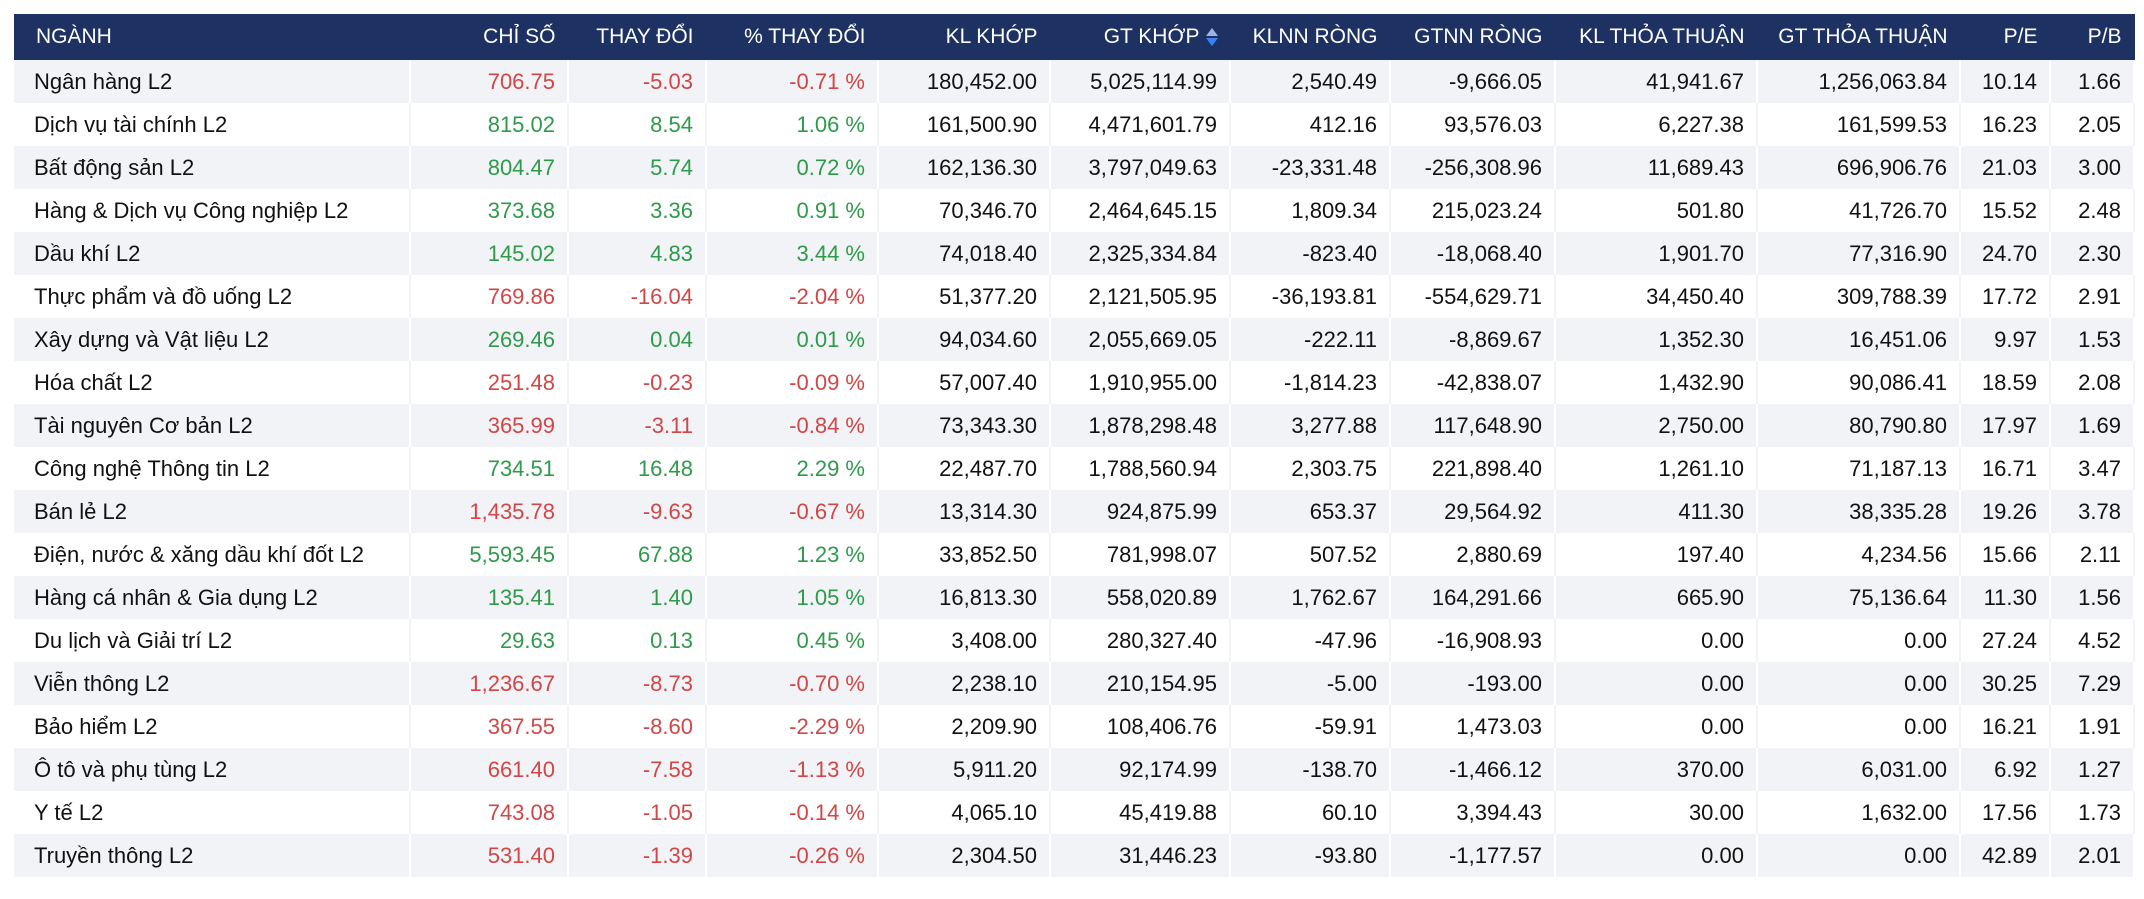 This screenshot has height=899, width=2144. Describe the element at coordinates (489, 597) in the screenshot. I see `cell-chi-so: 135.41` at that location.